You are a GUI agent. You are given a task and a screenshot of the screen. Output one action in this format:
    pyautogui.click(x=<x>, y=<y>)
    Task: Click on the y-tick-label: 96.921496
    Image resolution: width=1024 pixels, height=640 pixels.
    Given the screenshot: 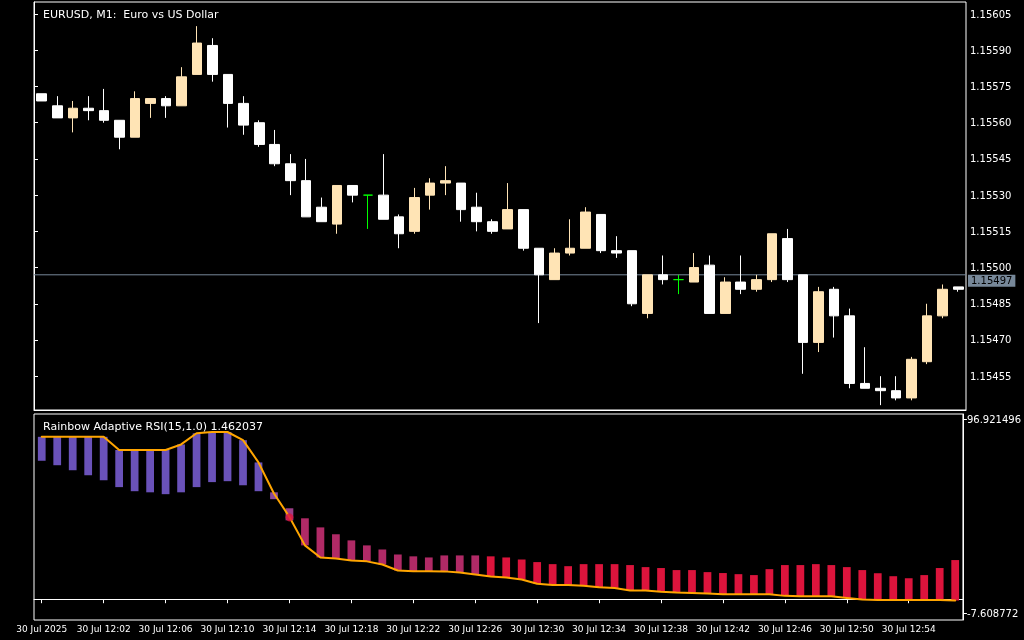 What is the action you would take?
    pyautogui.click(x=993, y=419)
    